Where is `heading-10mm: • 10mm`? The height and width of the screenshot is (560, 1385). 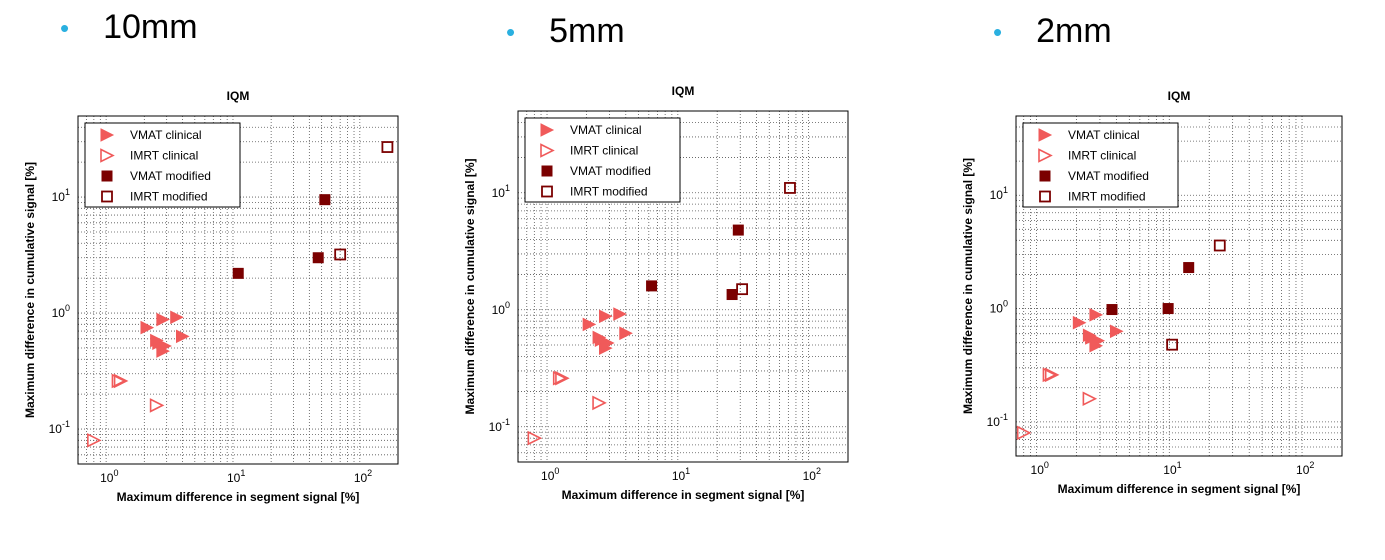 heading-10mm: • 10mm is located at coordinates (129, 27).